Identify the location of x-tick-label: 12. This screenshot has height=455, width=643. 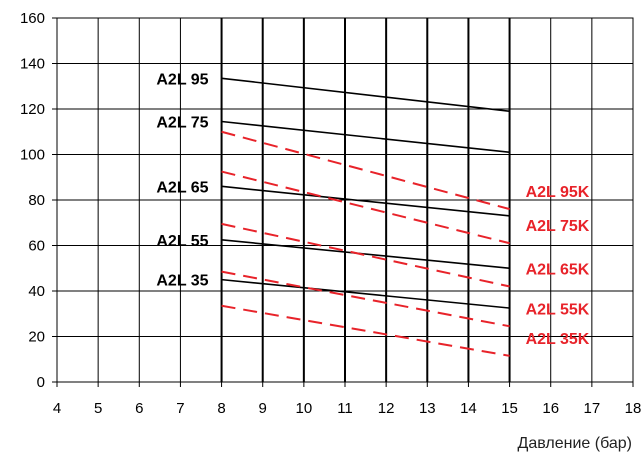
(386, 408).